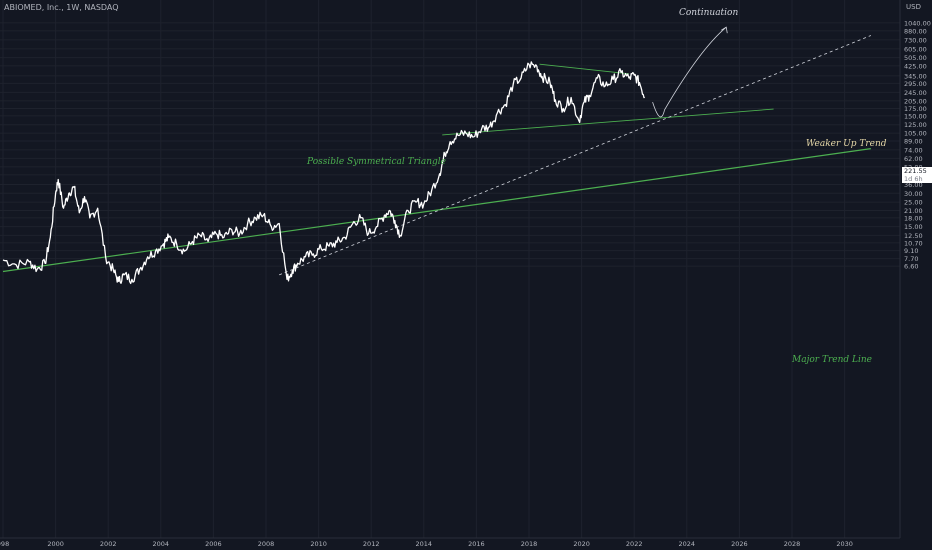 The image size is (932, 550). I want to click on price-tick-label: 245.00, so click(915, 93).